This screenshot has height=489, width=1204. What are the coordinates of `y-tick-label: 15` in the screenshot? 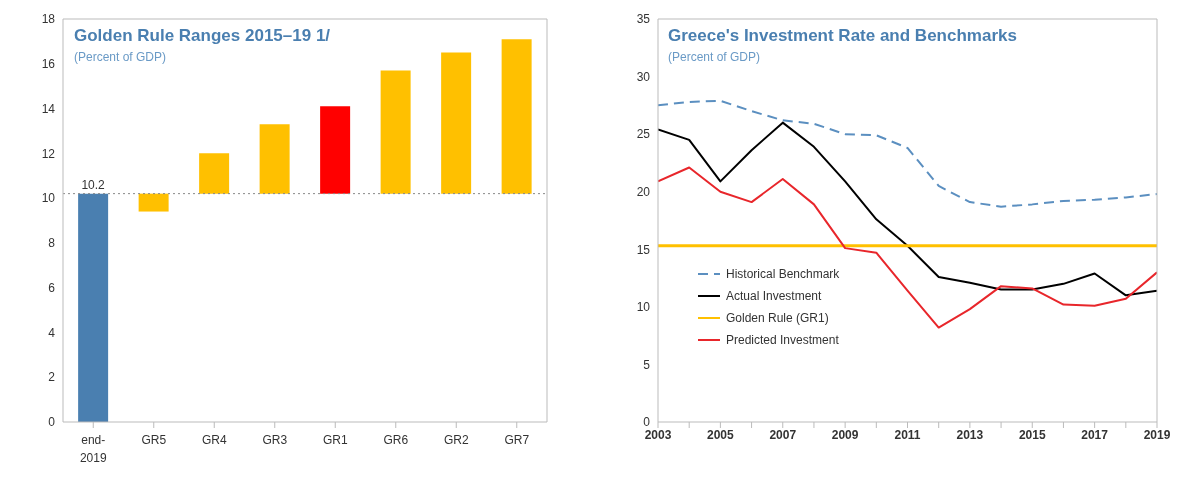 It's located at (643, 249).